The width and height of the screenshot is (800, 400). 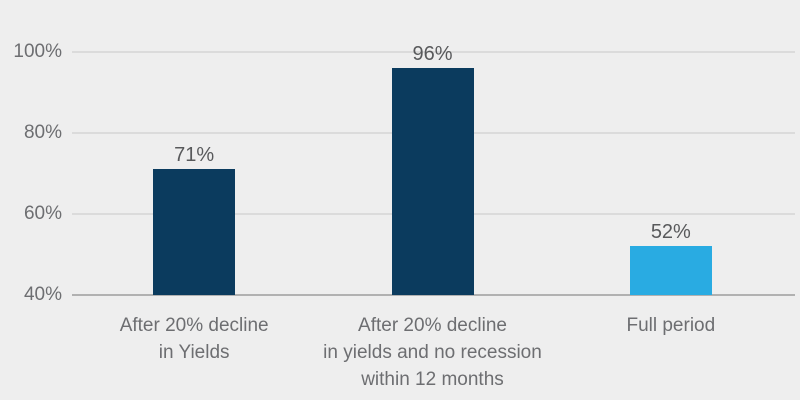 What do you see at coordinates (671, 325) in the screenshot?
I see `x-category-label-line: Full period` at bounding box center [671, 325].